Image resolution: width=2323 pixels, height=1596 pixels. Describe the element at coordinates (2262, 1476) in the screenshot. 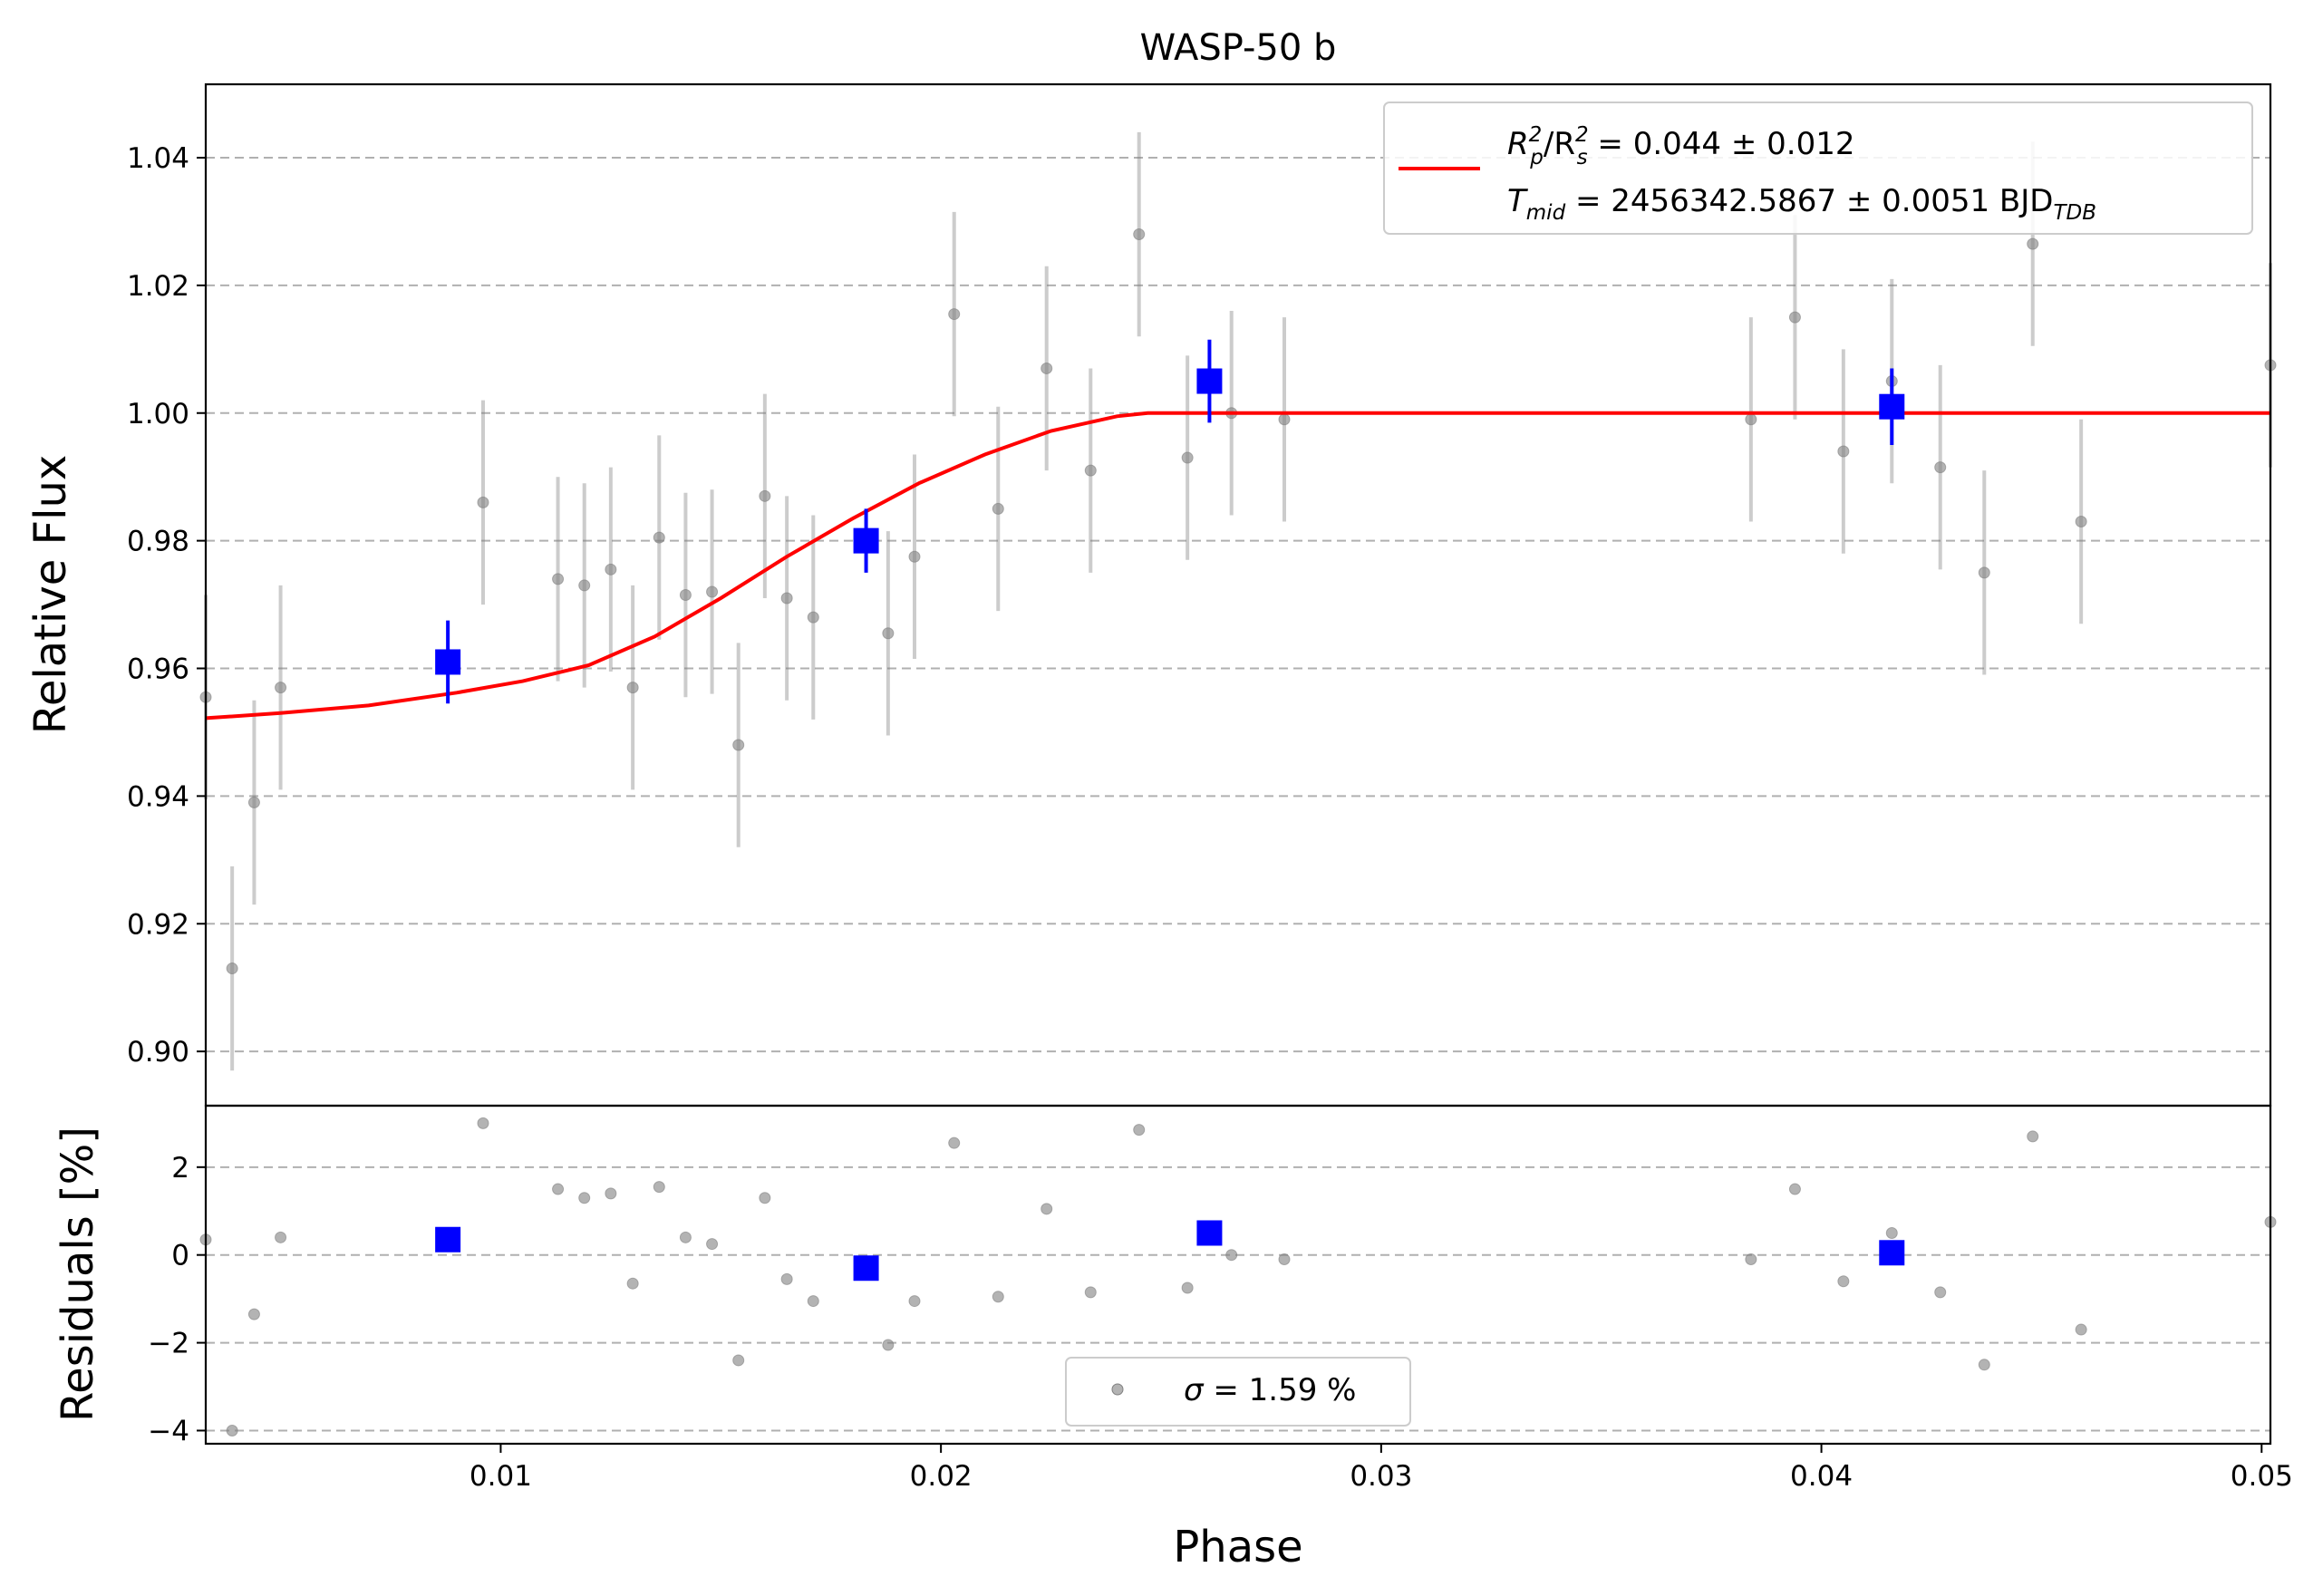

I see `xtick-label: 0.05` at that location.